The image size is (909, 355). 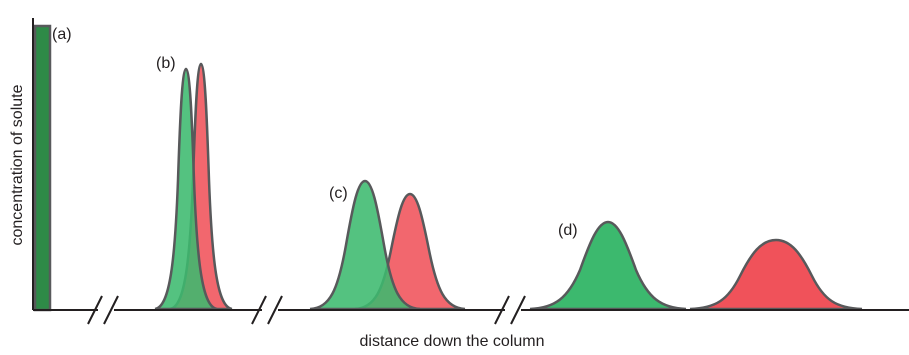 What do you see at coordinates (568, 230) in the screenshot?
I see `label-d: (d)` at bounding box center [568, 230].